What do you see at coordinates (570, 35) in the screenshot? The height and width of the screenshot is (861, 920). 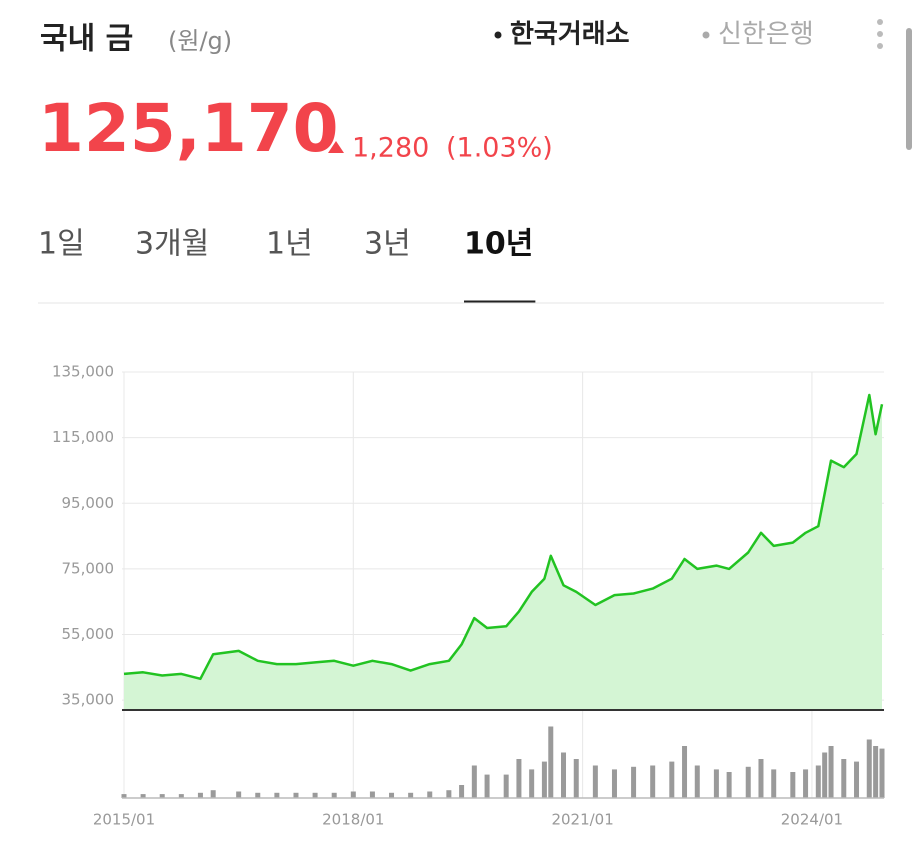 I see `source-tab: 한국거래소` at bounding box center [570, 35].